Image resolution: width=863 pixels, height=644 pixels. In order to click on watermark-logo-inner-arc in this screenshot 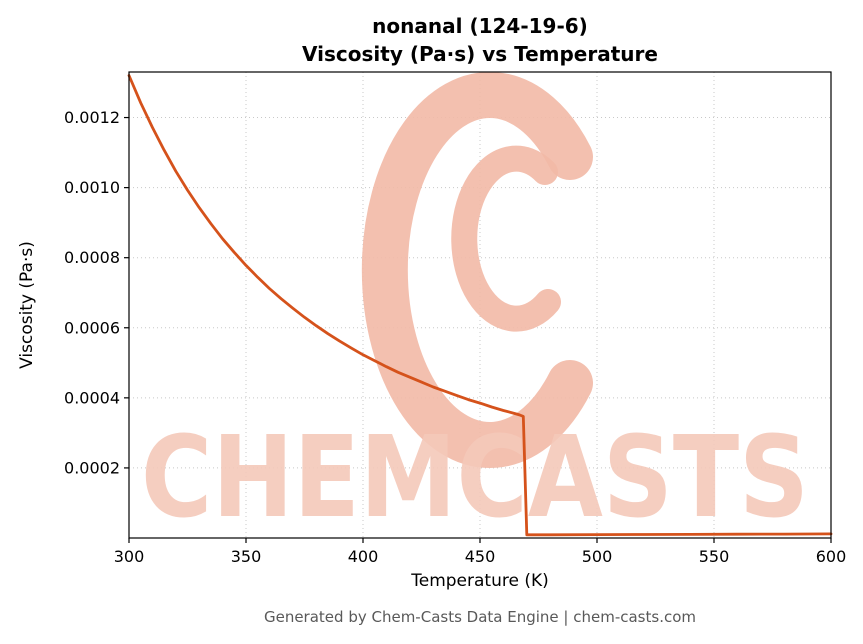, I will do `click(506, 238)`.